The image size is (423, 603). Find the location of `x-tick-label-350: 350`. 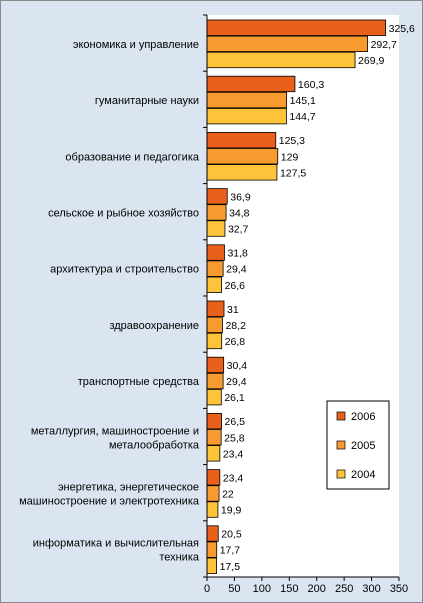

x-tick-label-350: 350 is located at coordinates (399, 589).